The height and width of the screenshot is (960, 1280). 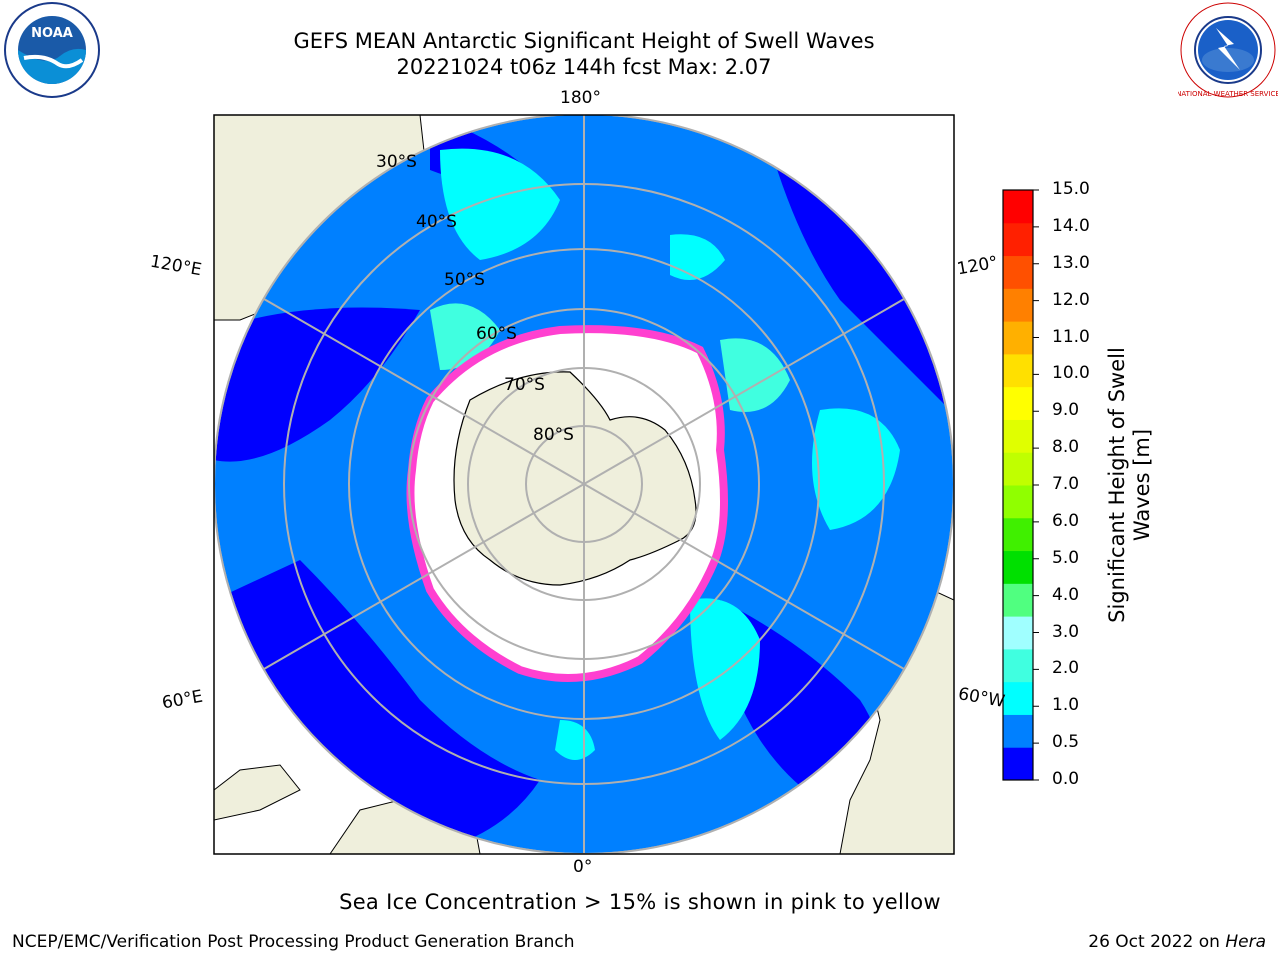 I want to click on noaa-logo-text: NOAA, so click(x=52, y=33).